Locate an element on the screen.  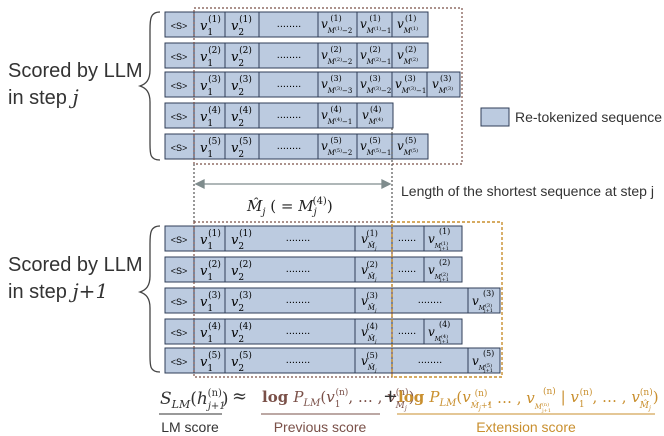
top-group-label-line2: in step j is located at coordinates (43, 97).